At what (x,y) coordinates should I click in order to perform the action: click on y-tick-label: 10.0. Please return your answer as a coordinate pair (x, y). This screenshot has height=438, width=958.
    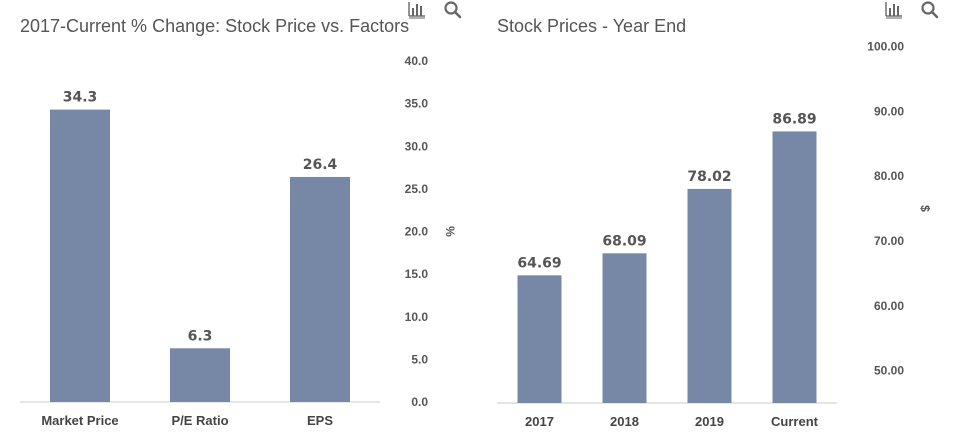
    Looking at the image, I should click on (417, 317).